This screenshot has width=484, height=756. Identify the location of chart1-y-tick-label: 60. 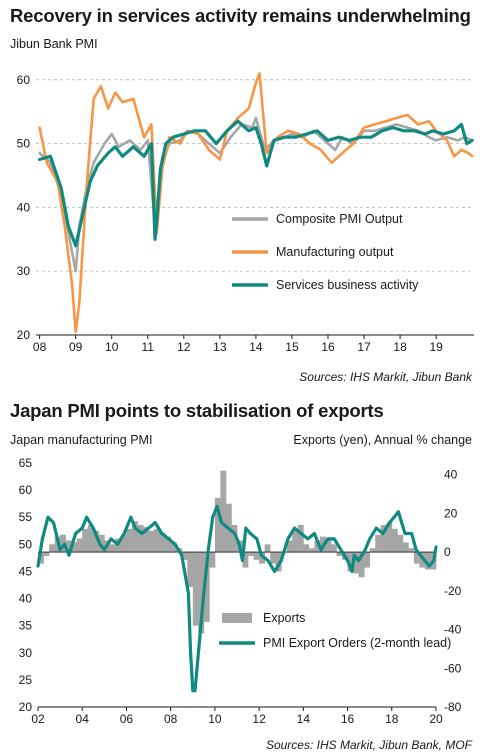
(24, 80).